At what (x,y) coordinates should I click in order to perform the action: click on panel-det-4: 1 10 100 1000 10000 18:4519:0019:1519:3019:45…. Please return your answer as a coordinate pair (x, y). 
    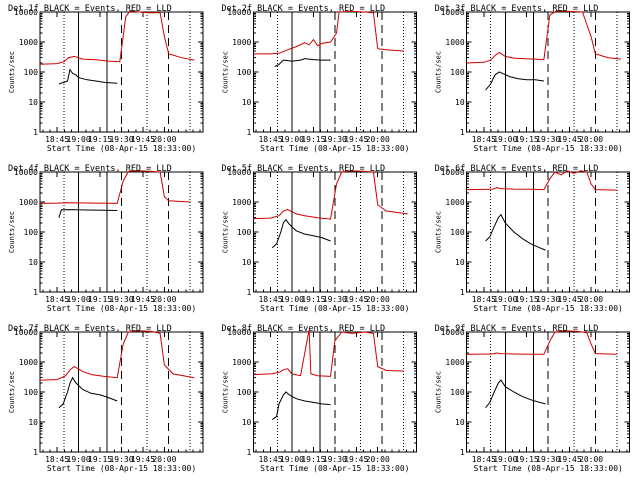
    Looking at the image, I should click on (106, 238).